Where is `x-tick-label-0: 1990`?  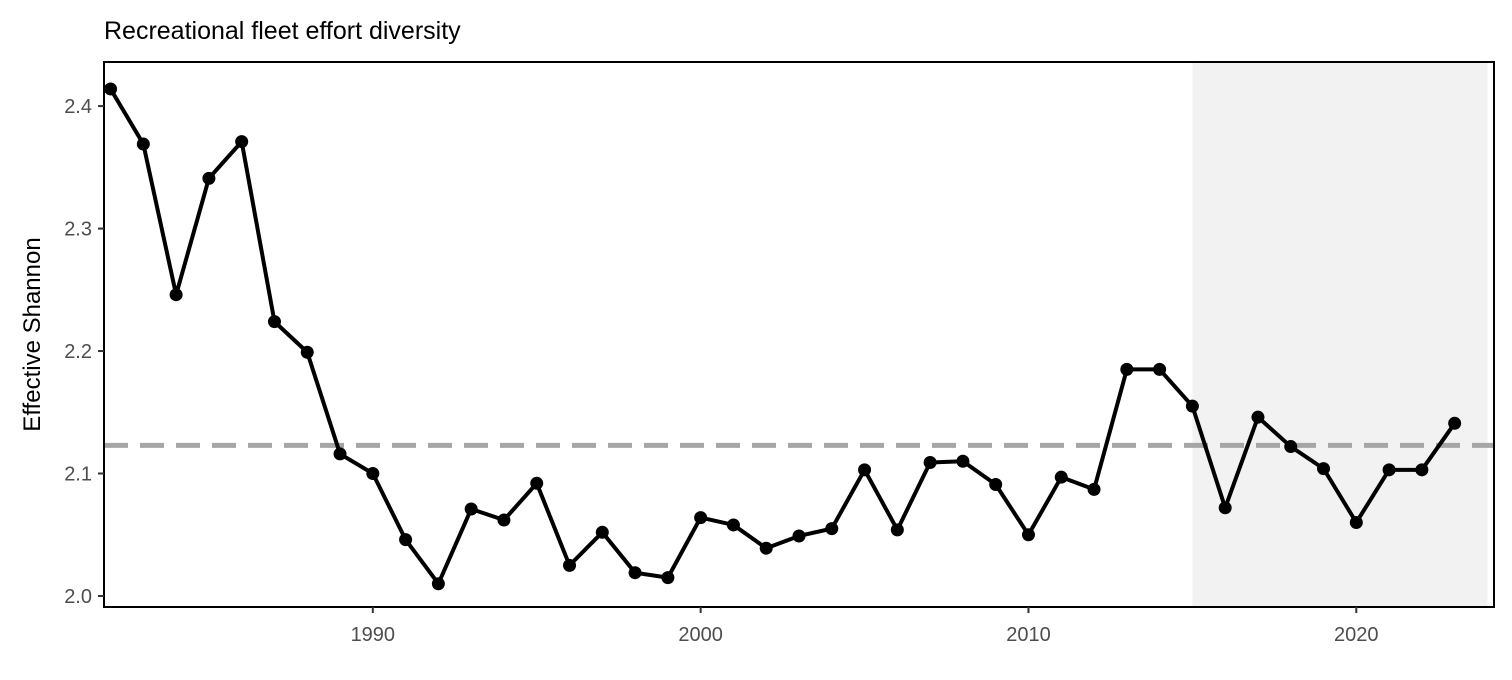
x-tick-label-0: 1990 is located at coordinates (373, 635).